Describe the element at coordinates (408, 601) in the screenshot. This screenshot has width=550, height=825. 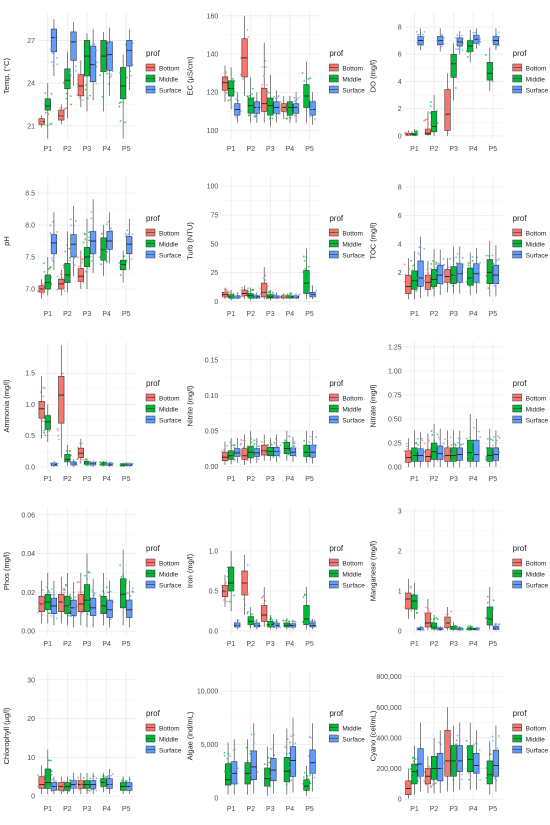
I see `box-bottom` at that location.